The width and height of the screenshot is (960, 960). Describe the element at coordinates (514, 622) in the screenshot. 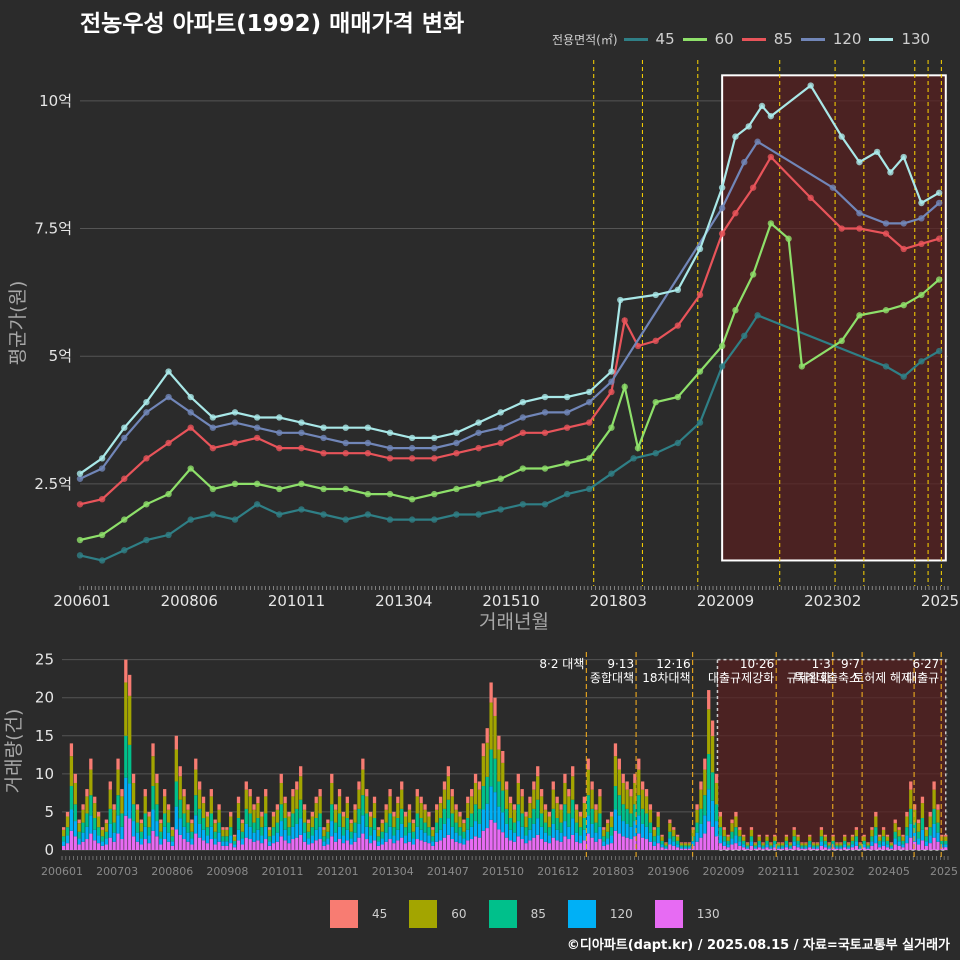

I see `x-axis-title: 거래년월` at that location.